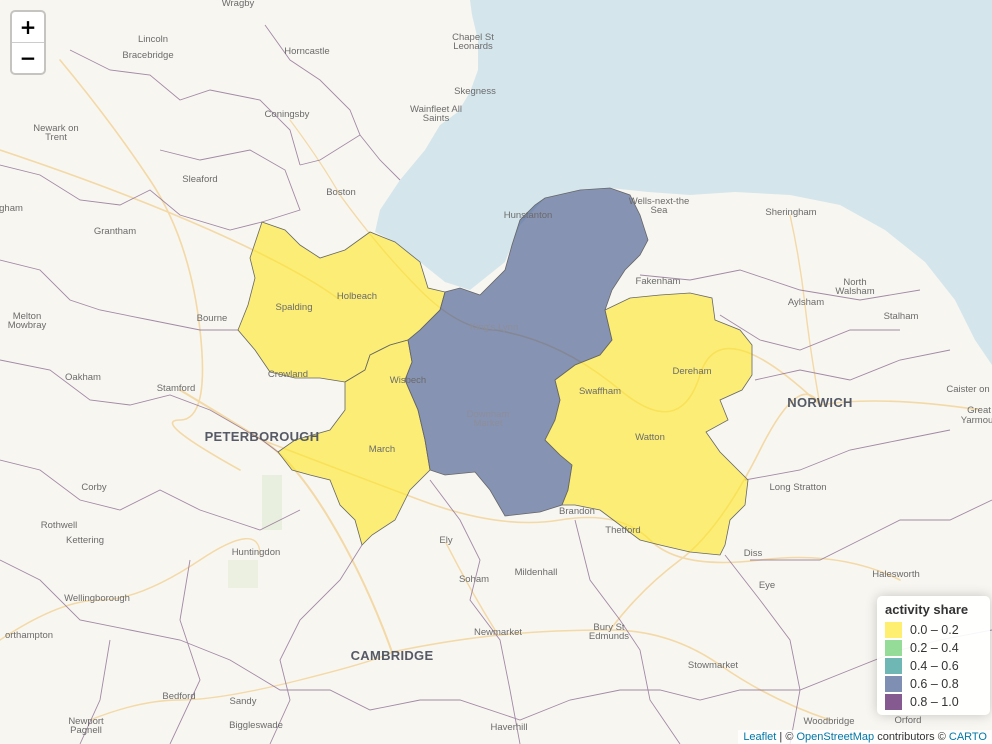 This screenshot has height=744, width=992. What do you see at coordinates (56, 137) in the screenshot?
I see `place-label: Trent` at bounding box center [56, 137].